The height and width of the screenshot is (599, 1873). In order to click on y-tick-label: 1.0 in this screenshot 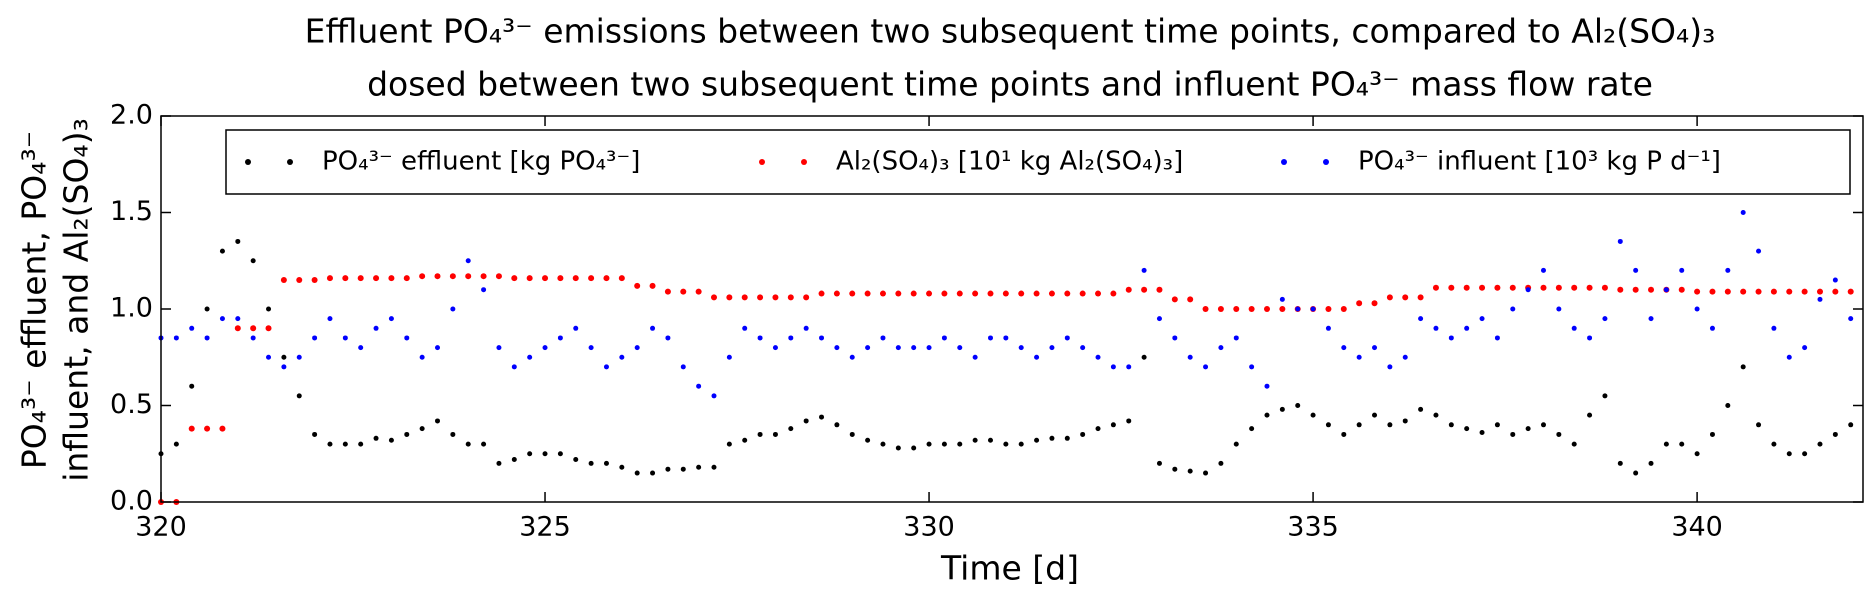, I will do `click(131, 308)`.